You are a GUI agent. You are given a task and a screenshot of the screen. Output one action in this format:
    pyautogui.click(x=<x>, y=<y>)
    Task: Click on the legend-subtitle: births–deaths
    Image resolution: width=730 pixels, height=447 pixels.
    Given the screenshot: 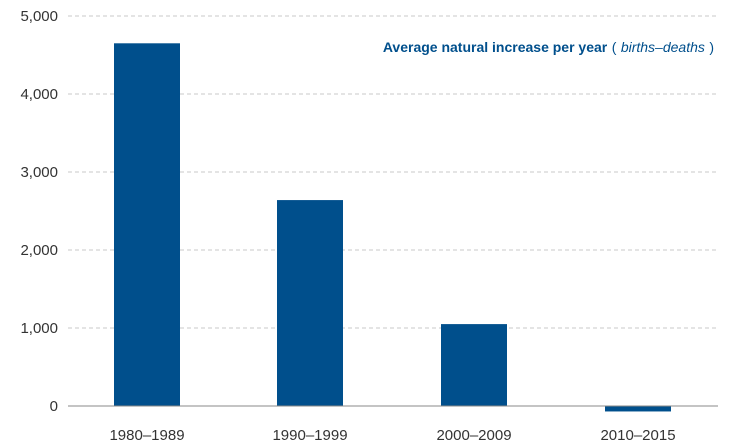 What is the action you would take?
    pyautogui.click(x=663, y=47)
    